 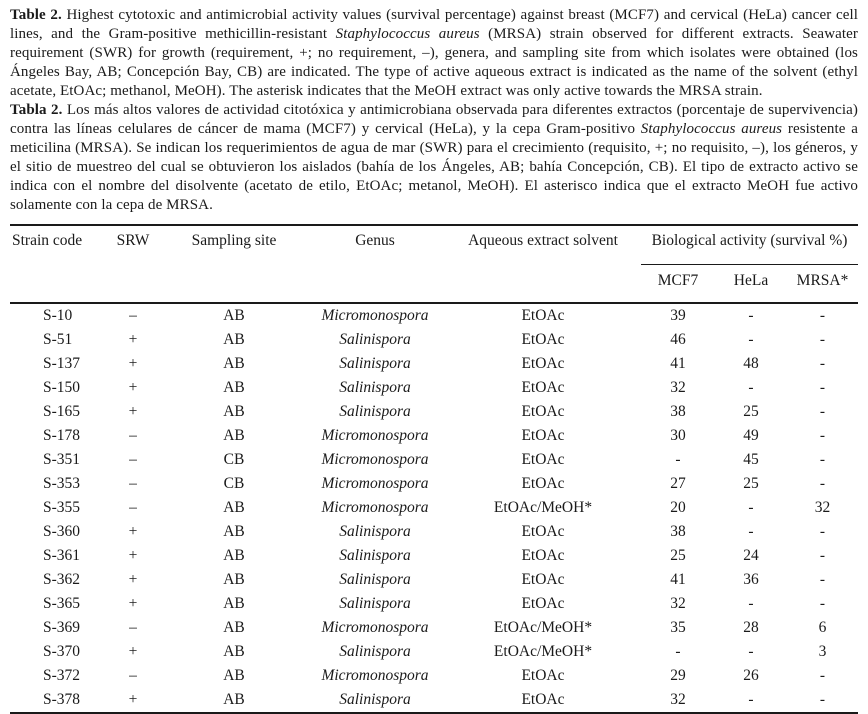 What do you see at coordinates (678, 435) in the screenshot?
I see `cell-mcf7: 30` at bounding box center [678, 435].